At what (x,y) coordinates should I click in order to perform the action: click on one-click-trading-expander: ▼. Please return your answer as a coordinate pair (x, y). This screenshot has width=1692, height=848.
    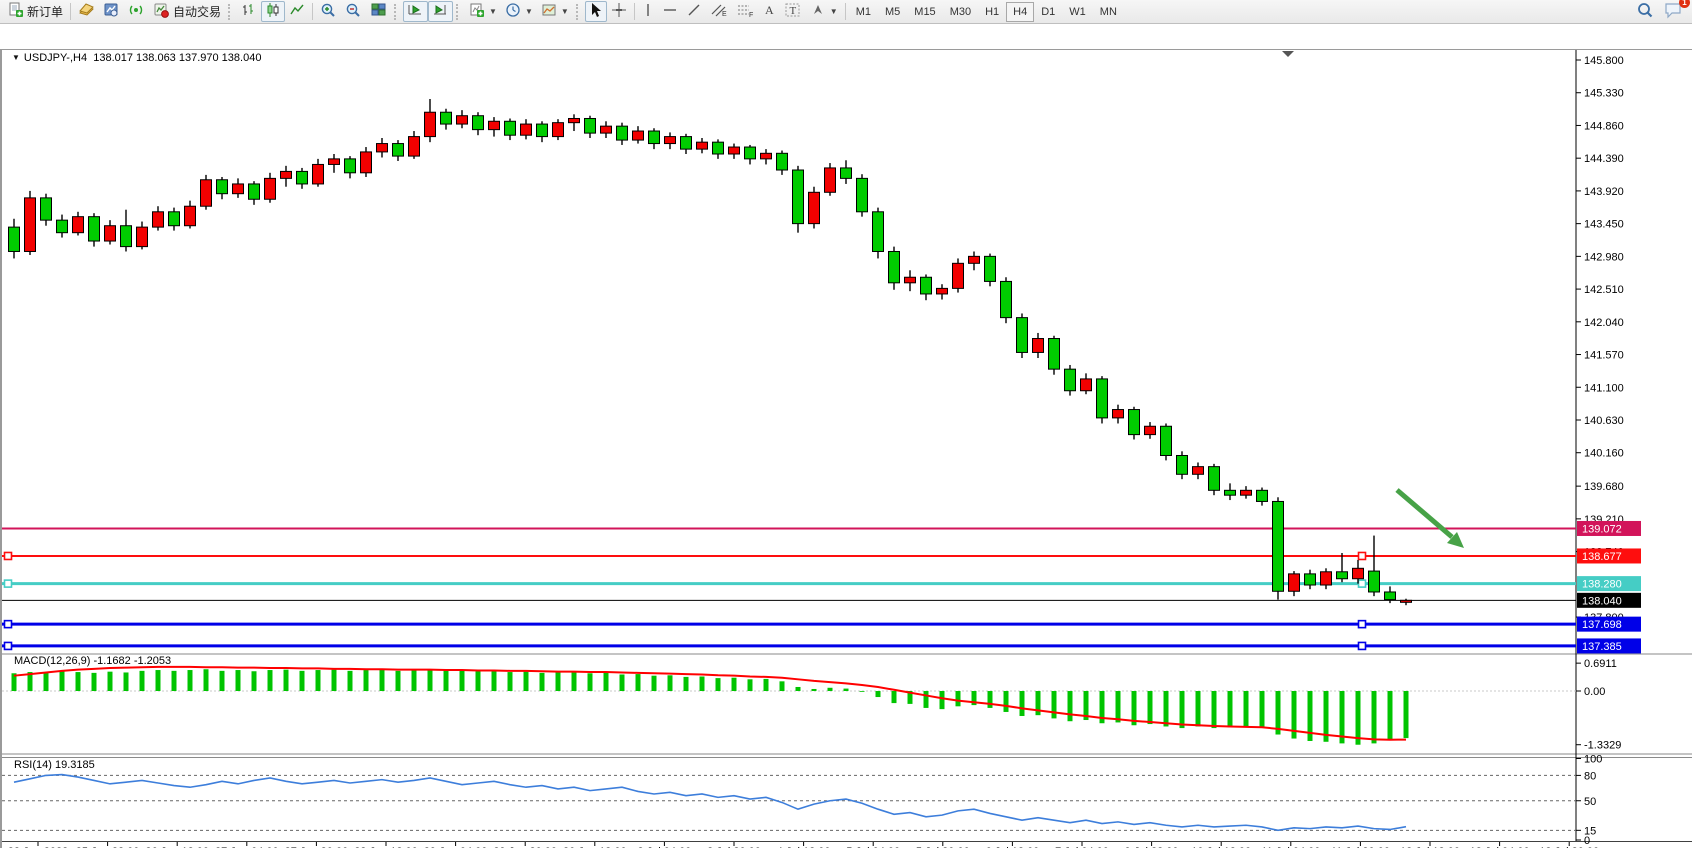
    Looking at the image, I should click on (16, 57).